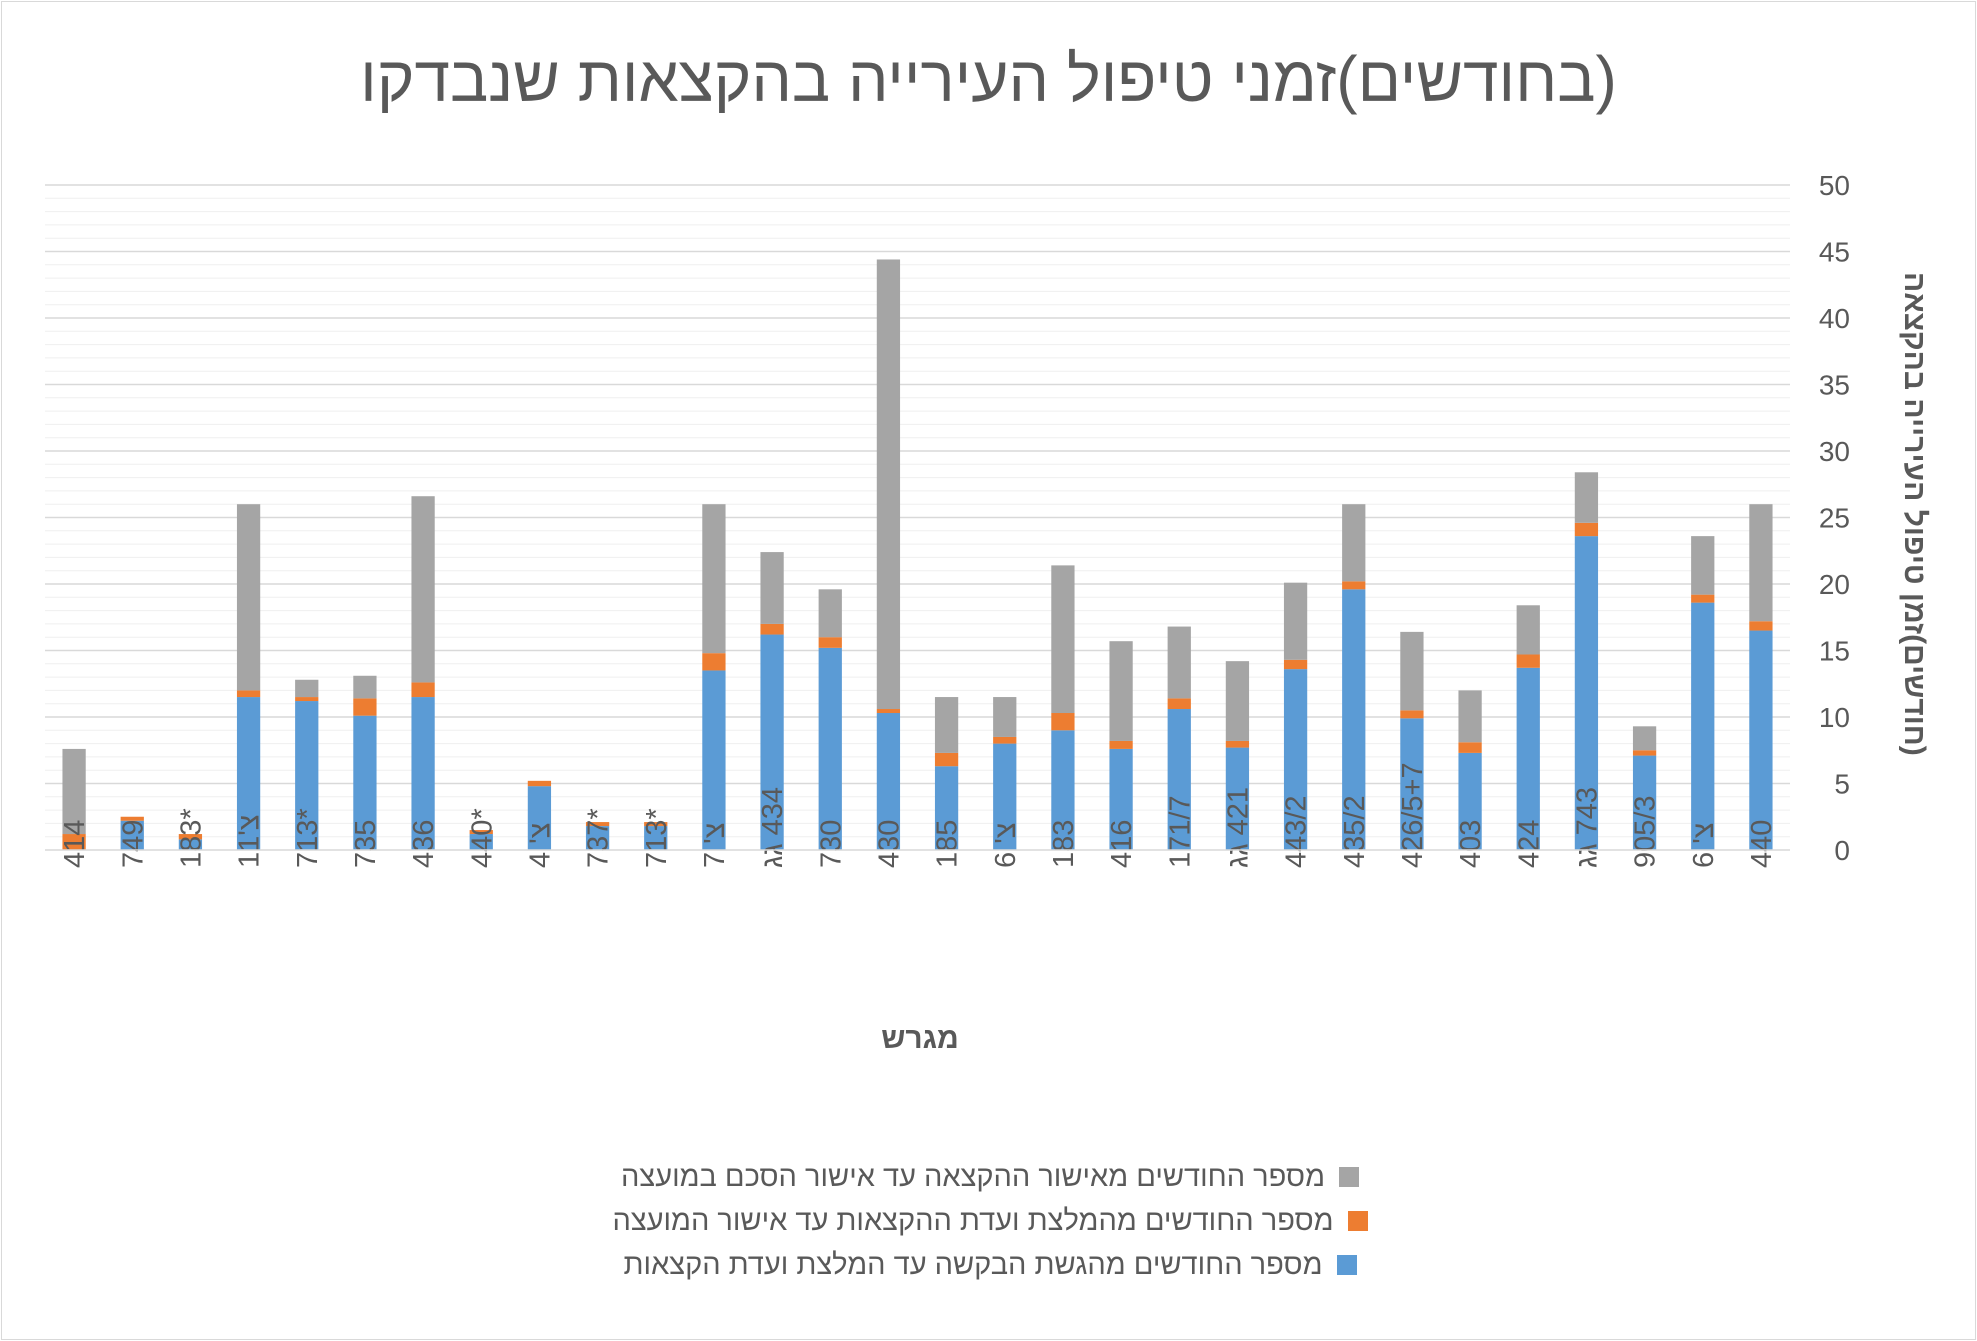 The height and width of the screenshot is (1341, 1977). I want to click on x-tick-label: 414, so click(75, 844).